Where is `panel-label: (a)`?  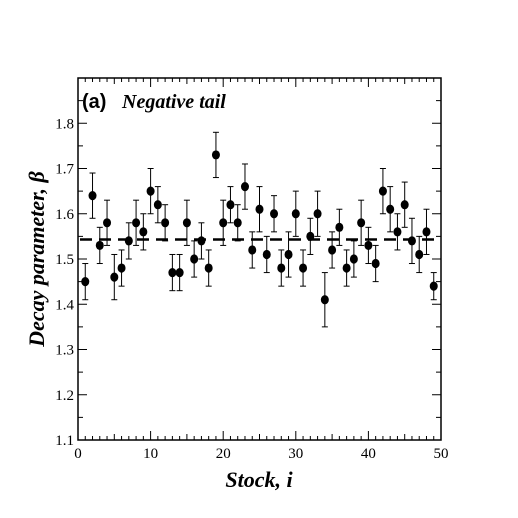
panel-label: (a) is located at coordinates (94, 102).